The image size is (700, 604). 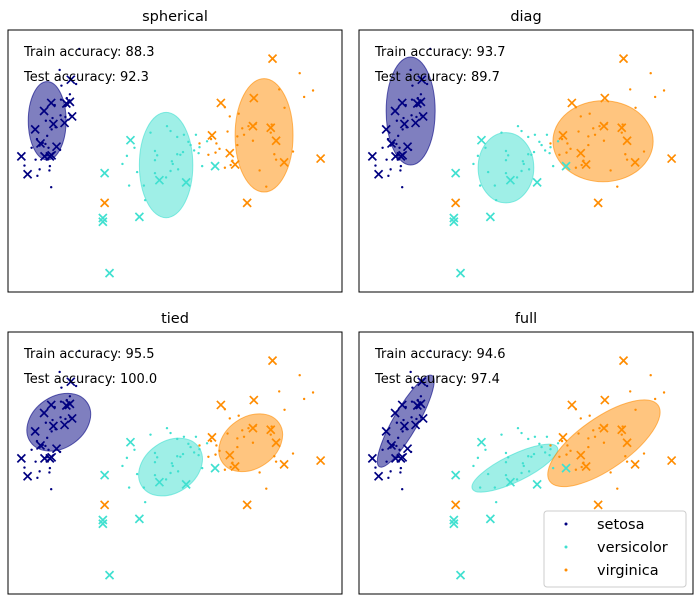 What do you see at coordinates (628, 571) in the screenshot?
I see `legend-label-virginica: virginica` at bounding box center [628, 571].